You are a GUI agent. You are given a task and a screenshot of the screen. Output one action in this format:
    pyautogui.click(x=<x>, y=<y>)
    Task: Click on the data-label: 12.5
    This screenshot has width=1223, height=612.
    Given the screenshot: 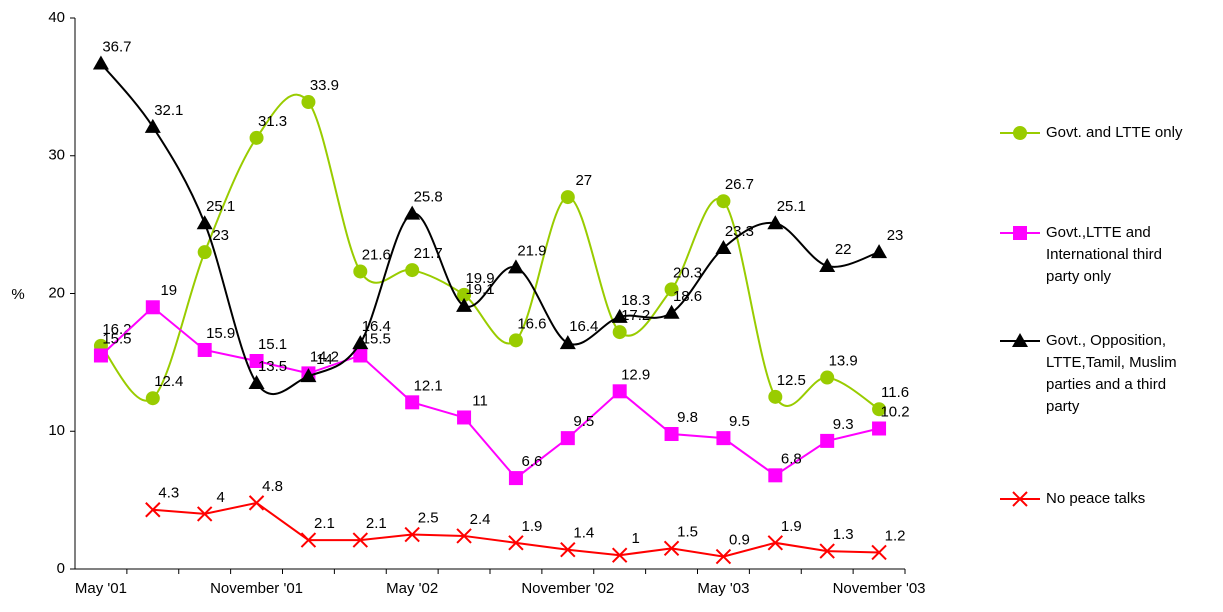 What is the action you would take?
    pyautogui.click(x=791, y=380)
    